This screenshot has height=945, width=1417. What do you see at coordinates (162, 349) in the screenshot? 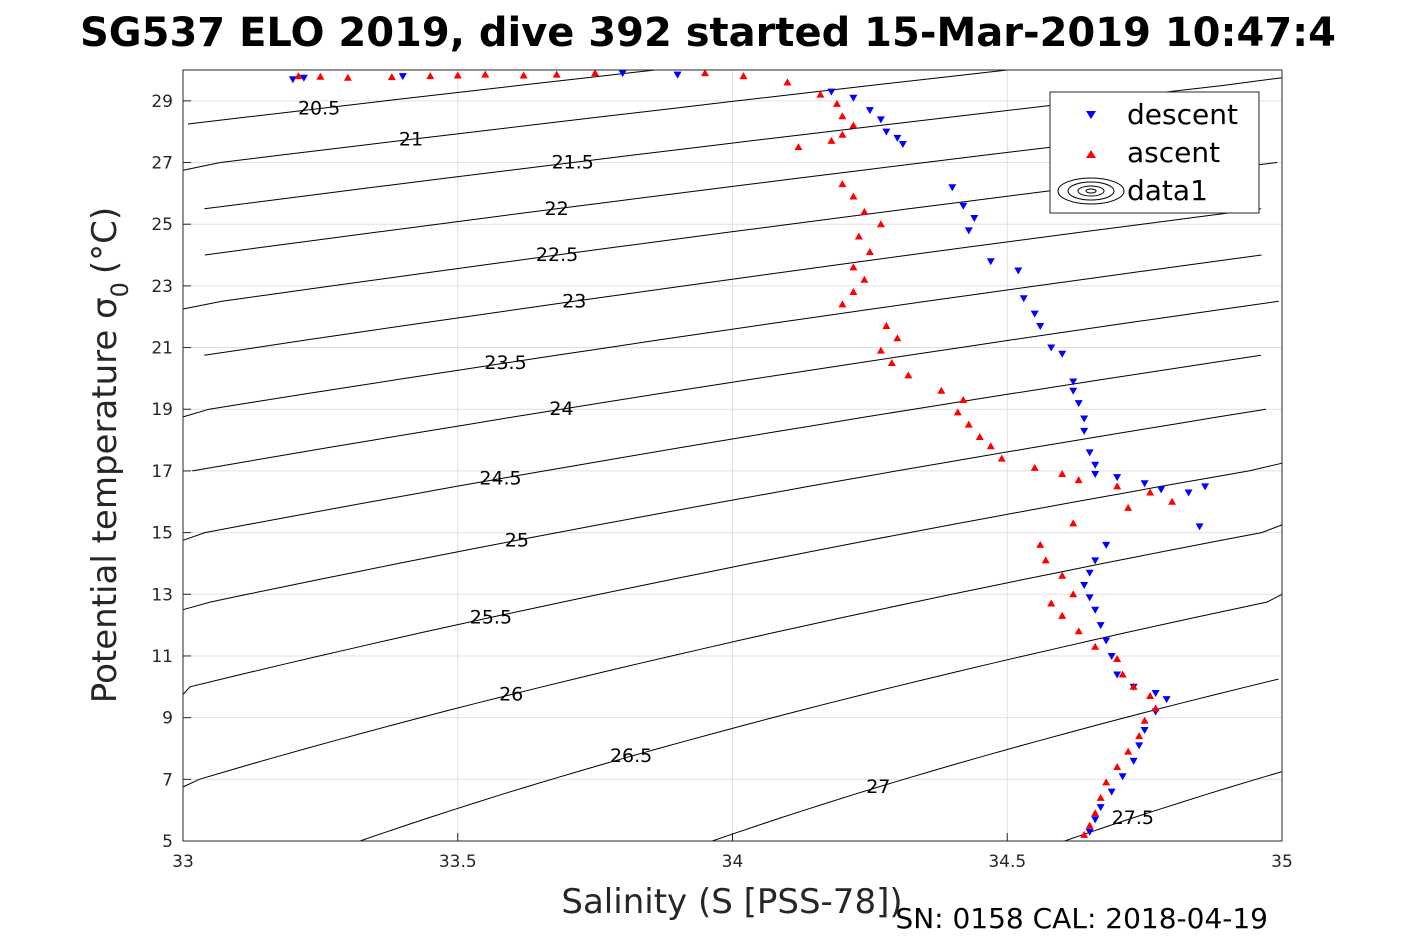
I see `y-tick-label: 21` at bounding box center [162, 349].